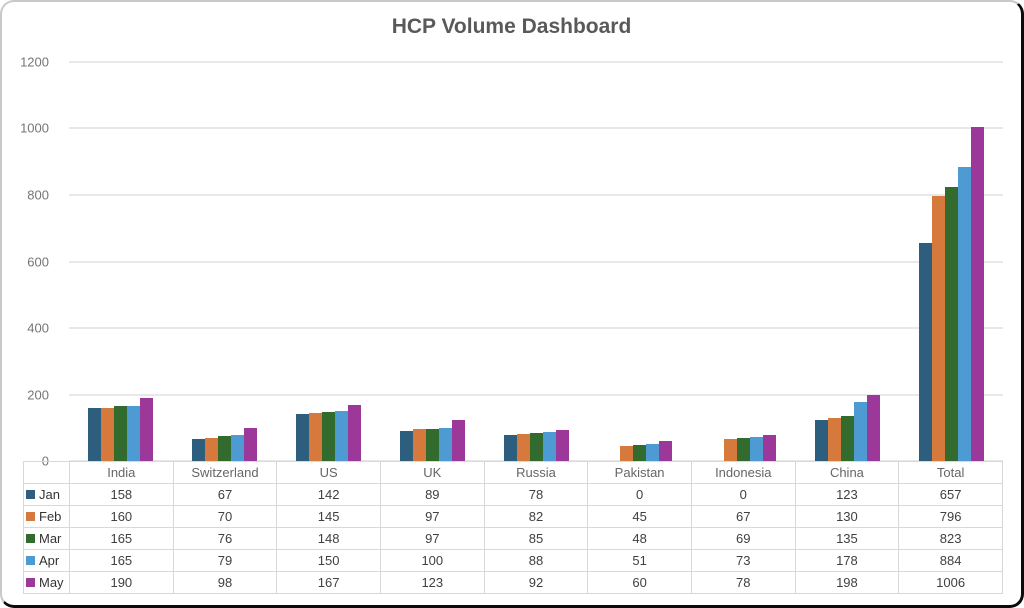  I want to click on value-cell-may-russia: 92, so click(536, 582).